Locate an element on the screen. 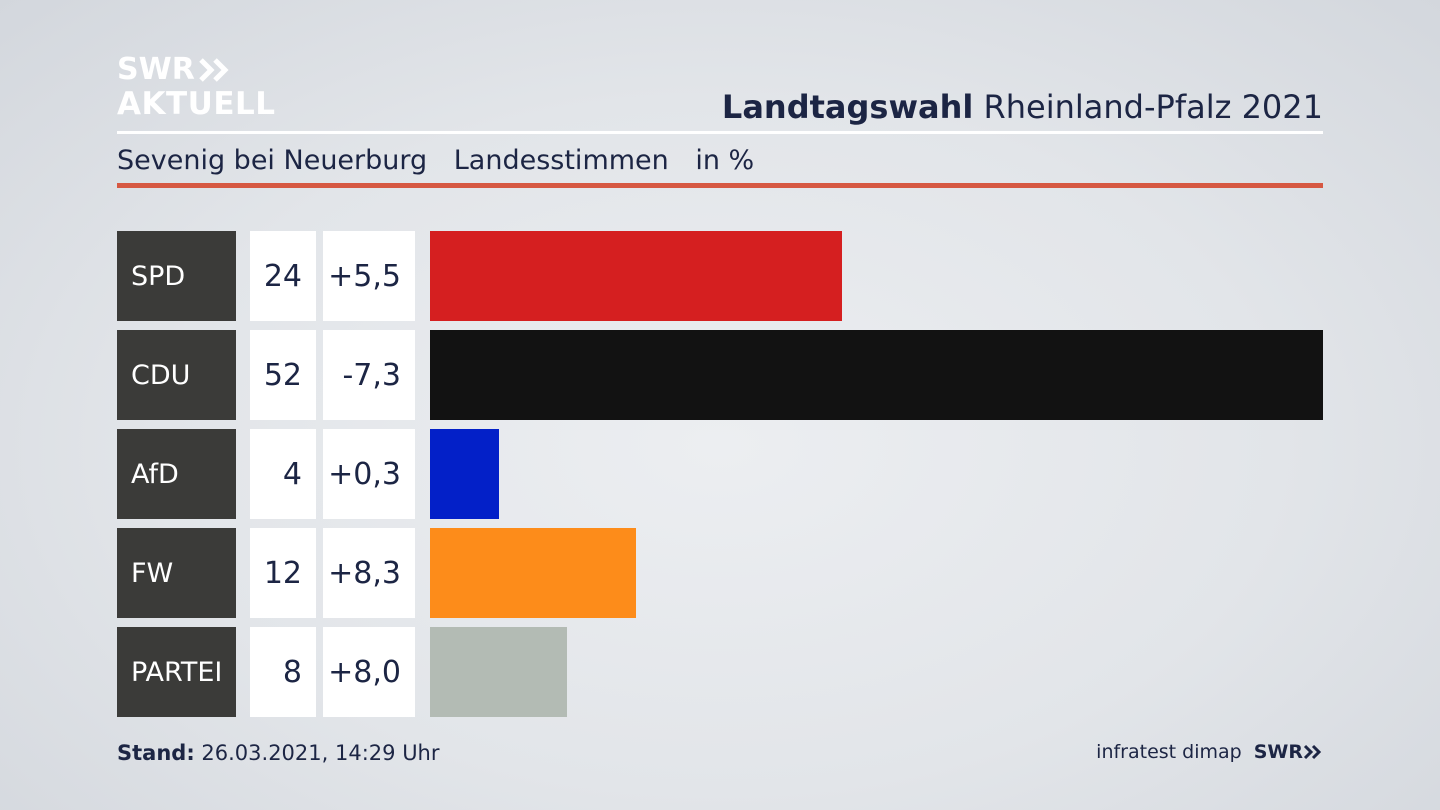 The height and width of the screenshot is (810, 1440). source-credit: infratest dimap SWR is located at coordinates (1209, 752).